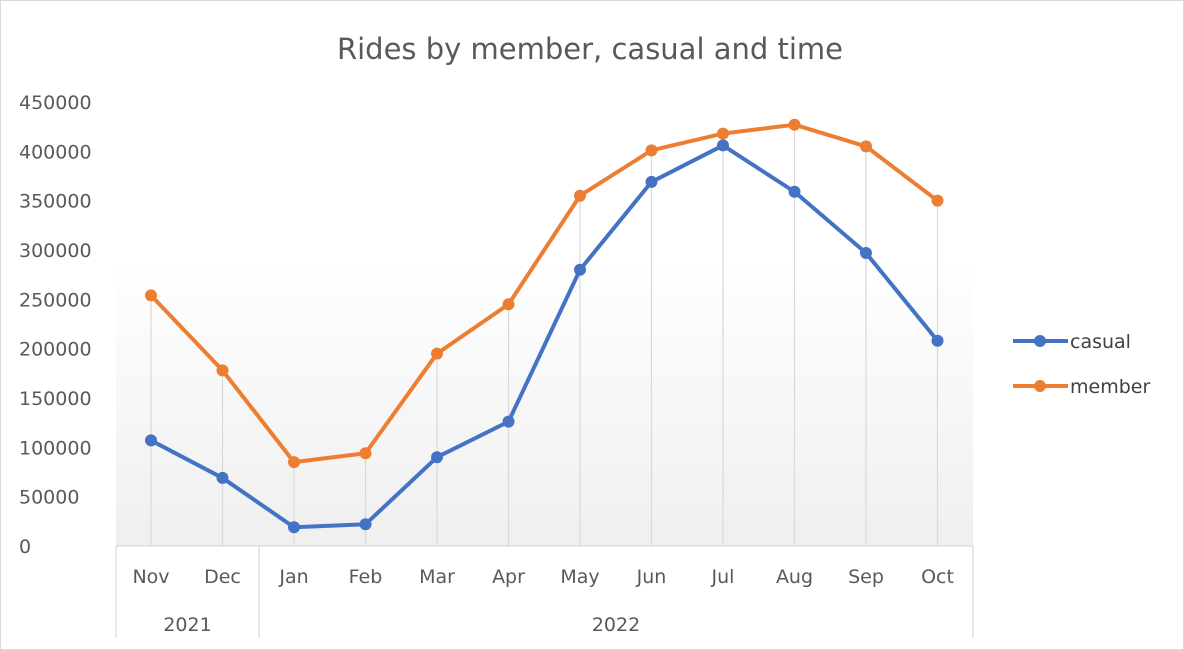  I want to click on x-tick-label: Jun, so click(651, 577).